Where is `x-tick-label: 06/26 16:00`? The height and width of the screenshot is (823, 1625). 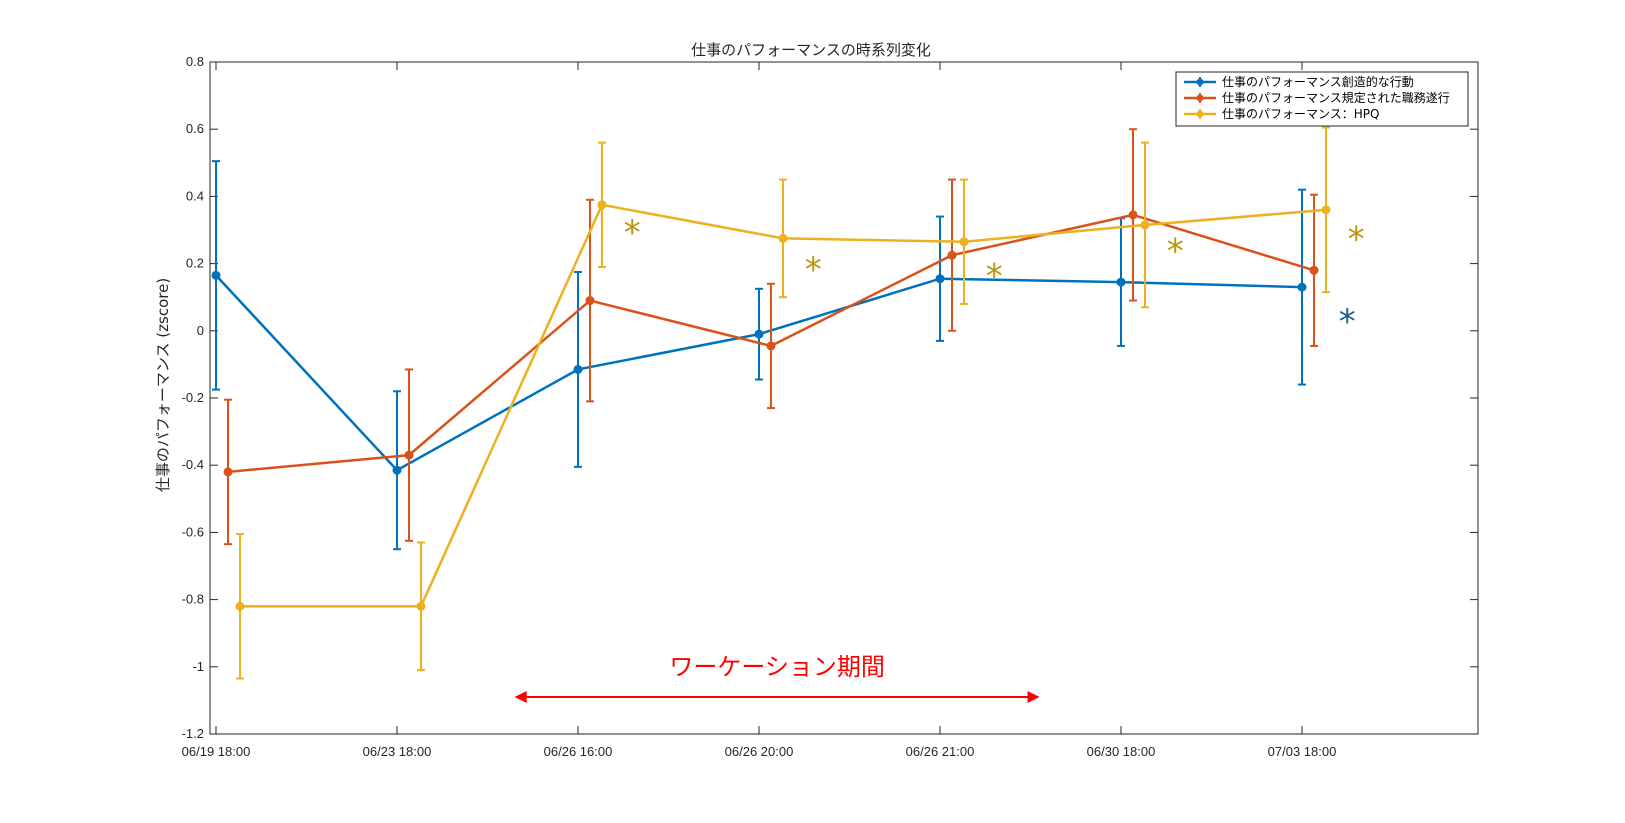
x-tick-label: 06/26 16:00 is located at coordinates (578, 751).